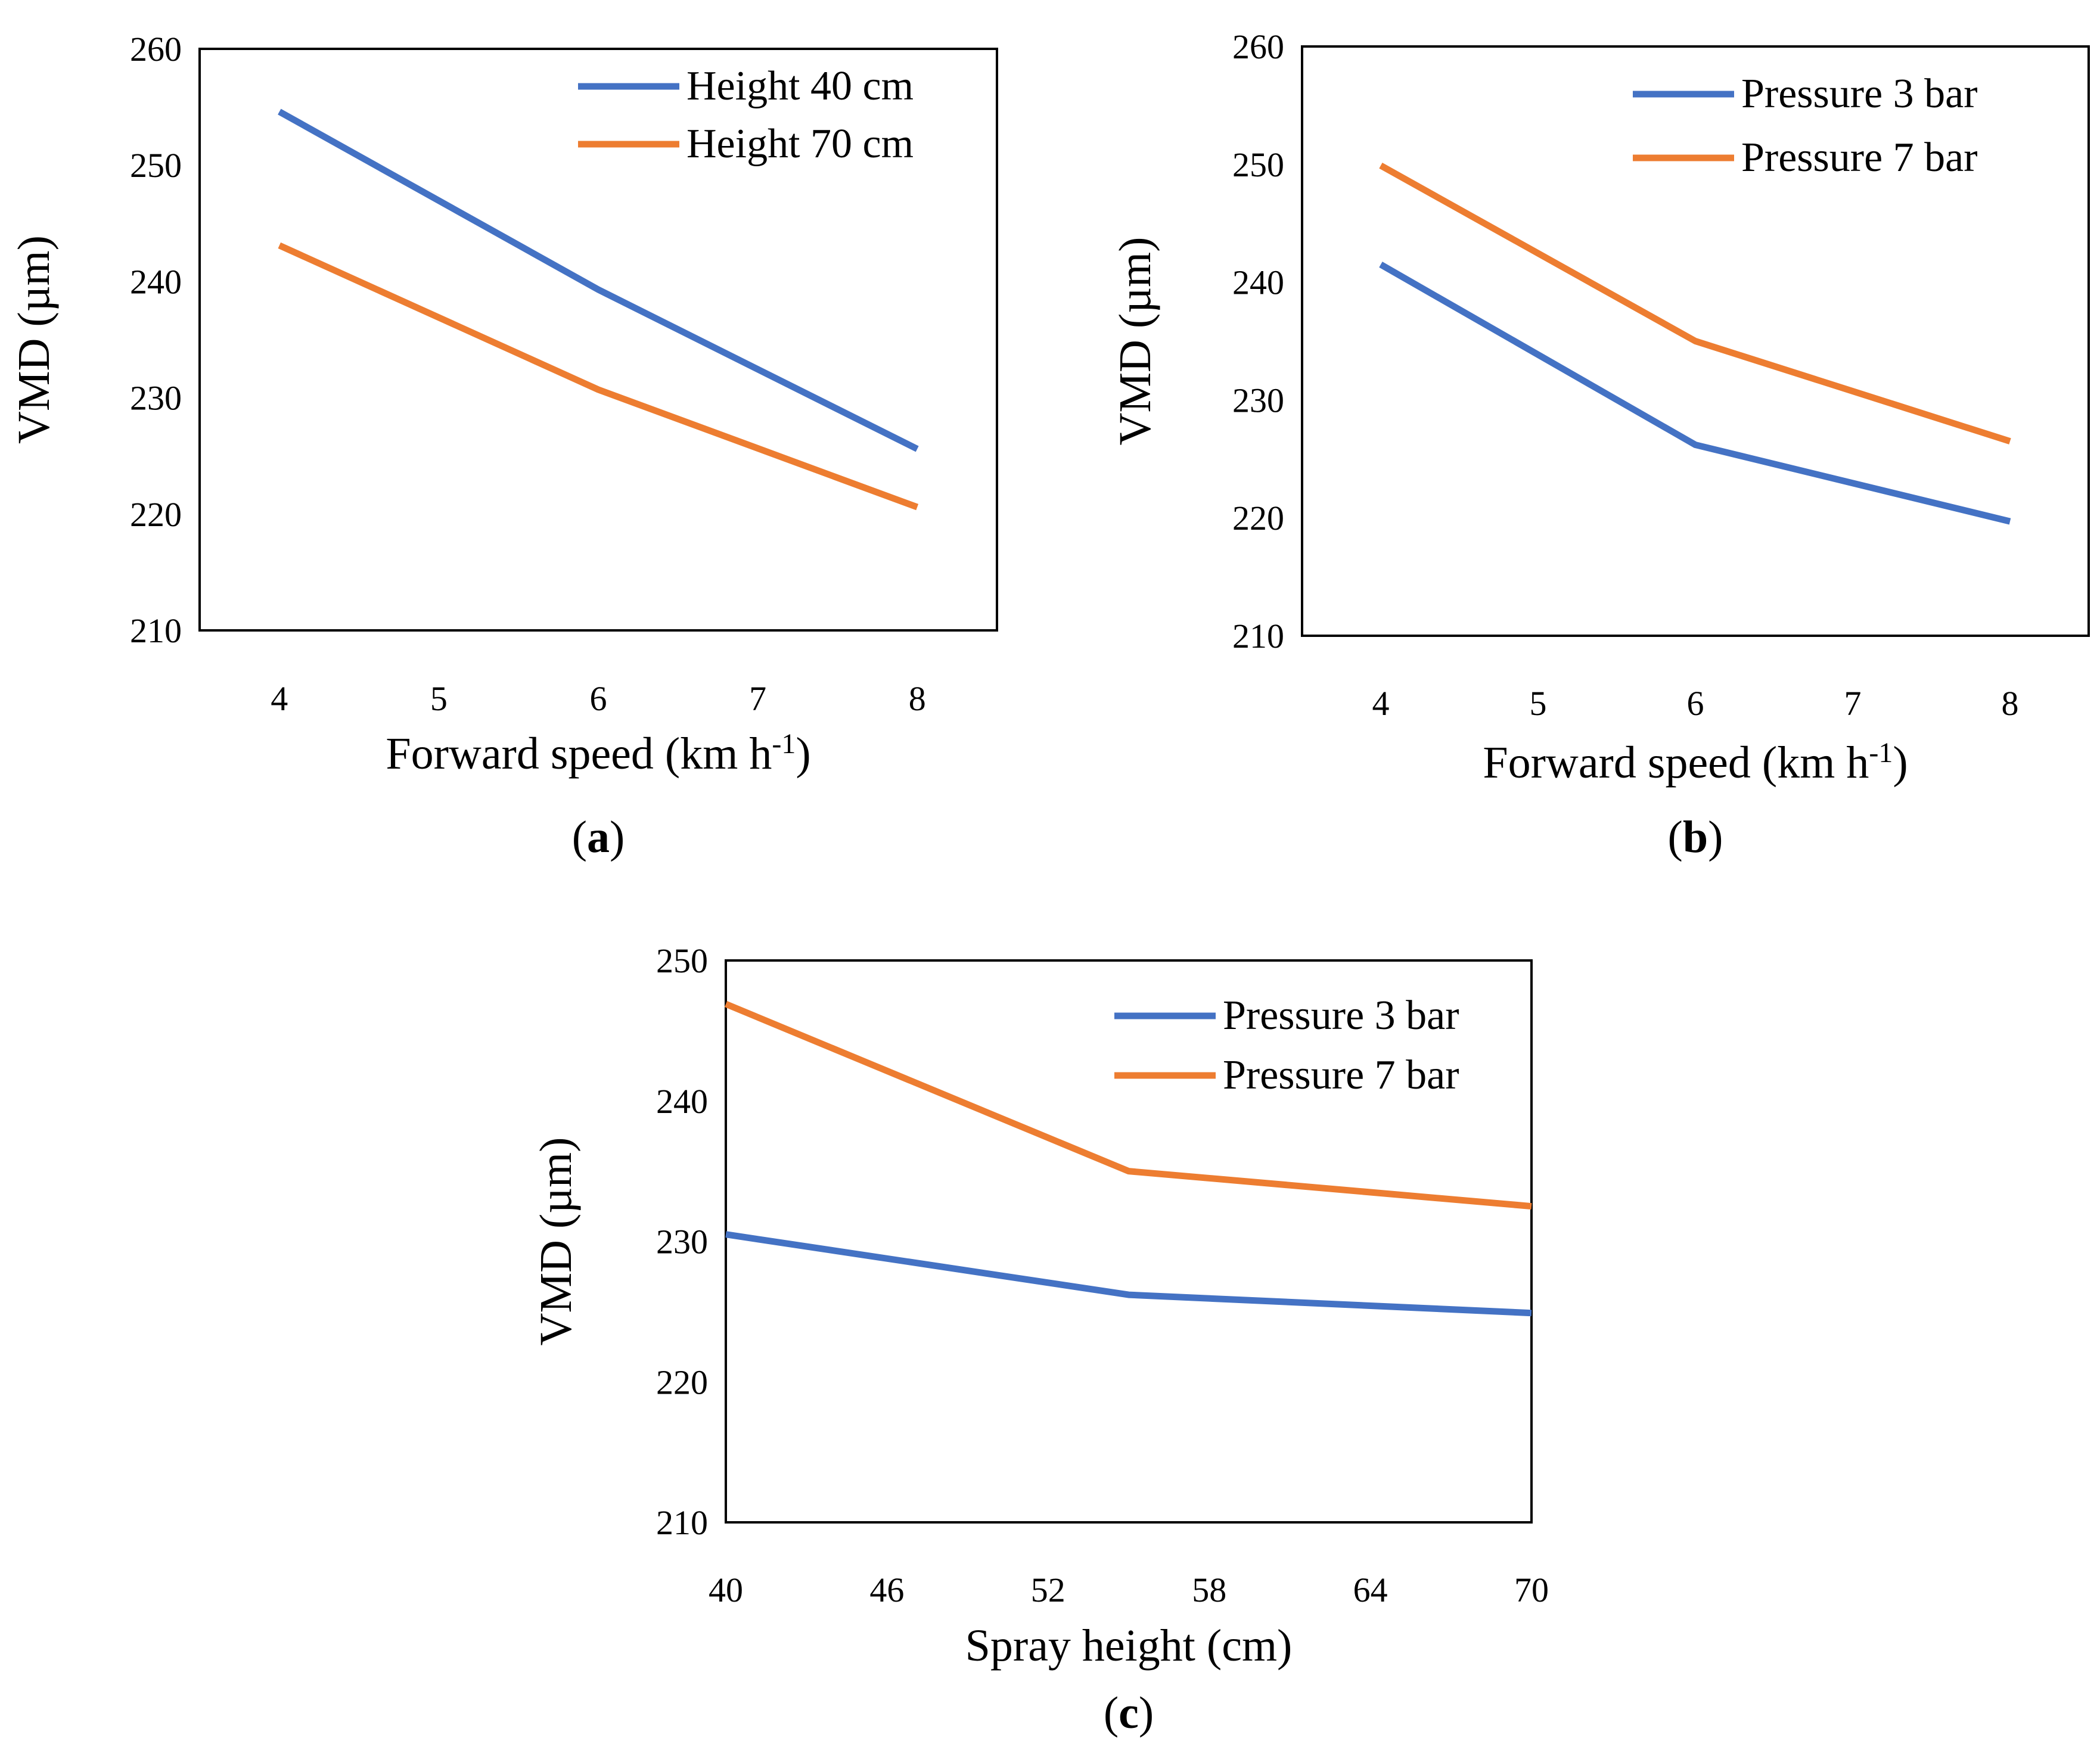 This screenshot has width=2100, height=1741. Describe the element at coordinates (1129, 1713) in the screenshot. I see `panel-label: (c)` at that location.